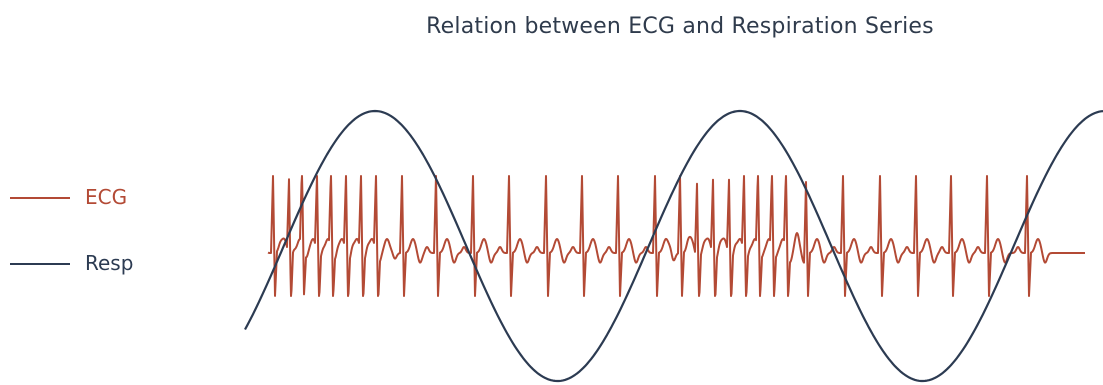 Image resolution: width=1103 pixels, height=385 pixels. I want to click on legend-swatch-ecg, so click(40, 198).